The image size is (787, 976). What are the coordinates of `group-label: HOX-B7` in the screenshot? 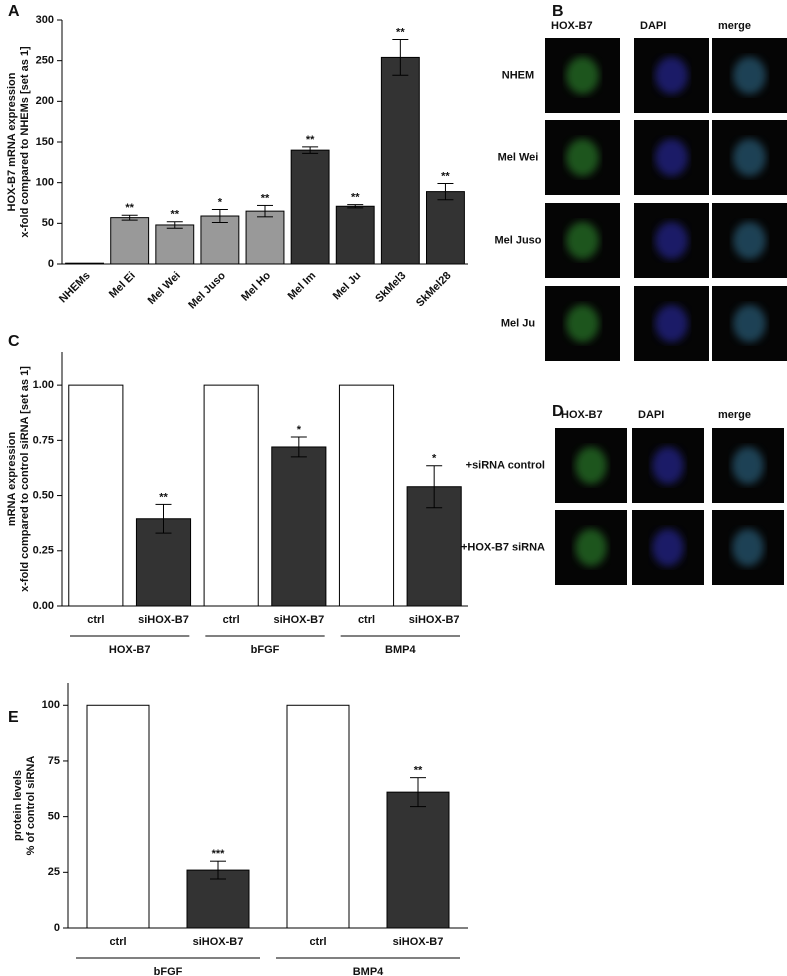 It's located at (130, 650).